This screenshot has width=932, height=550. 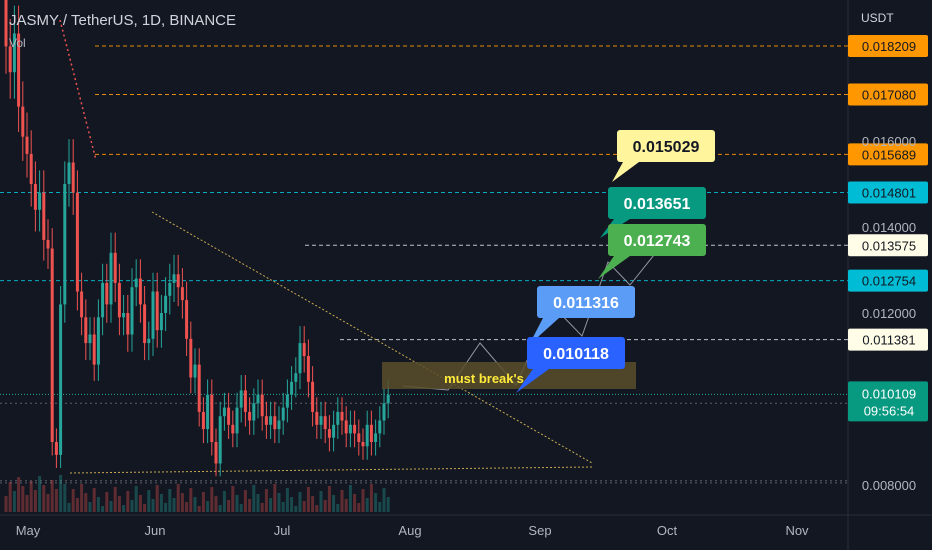 I want to click on callout-label: 0.013651, so click(x=657, y=204).